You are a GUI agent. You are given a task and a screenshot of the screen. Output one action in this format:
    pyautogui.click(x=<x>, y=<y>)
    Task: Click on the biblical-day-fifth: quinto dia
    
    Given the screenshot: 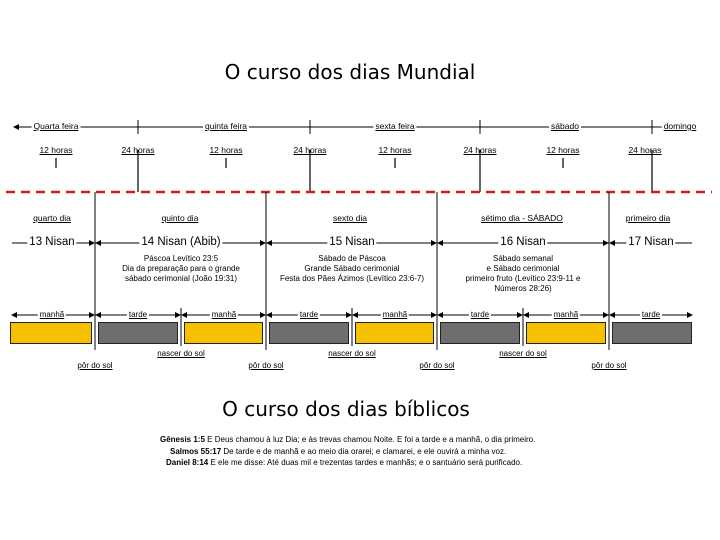 What is the action you would take?
    pyautogui.click(x=180, y=218)
    